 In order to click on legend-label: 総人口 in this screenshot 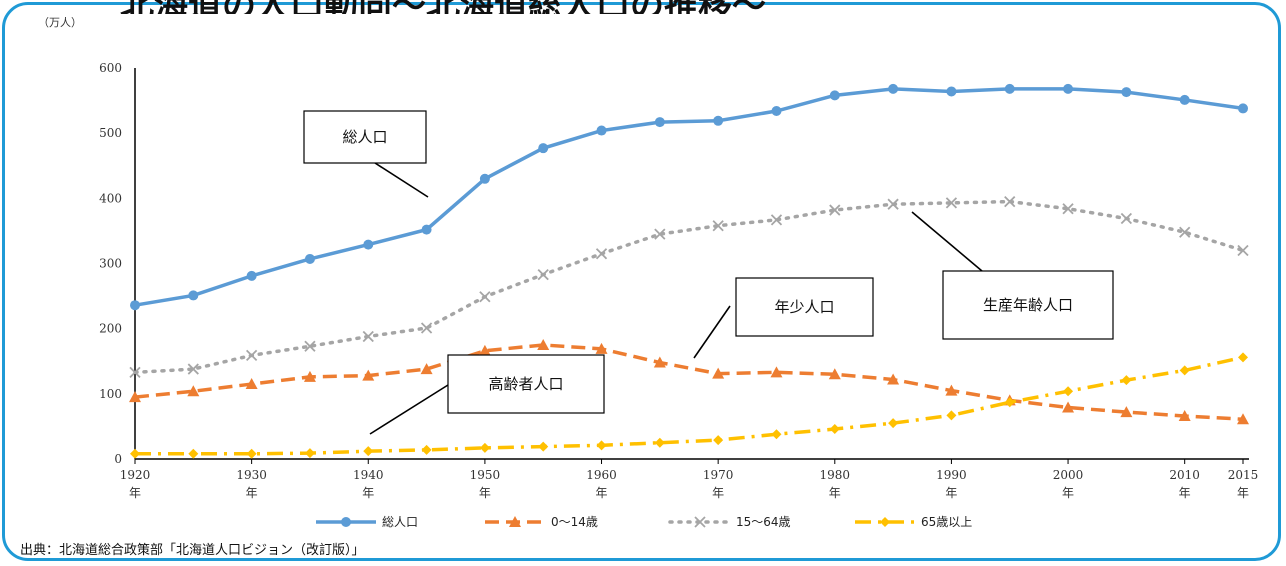, I will do `click(400, 522)`.